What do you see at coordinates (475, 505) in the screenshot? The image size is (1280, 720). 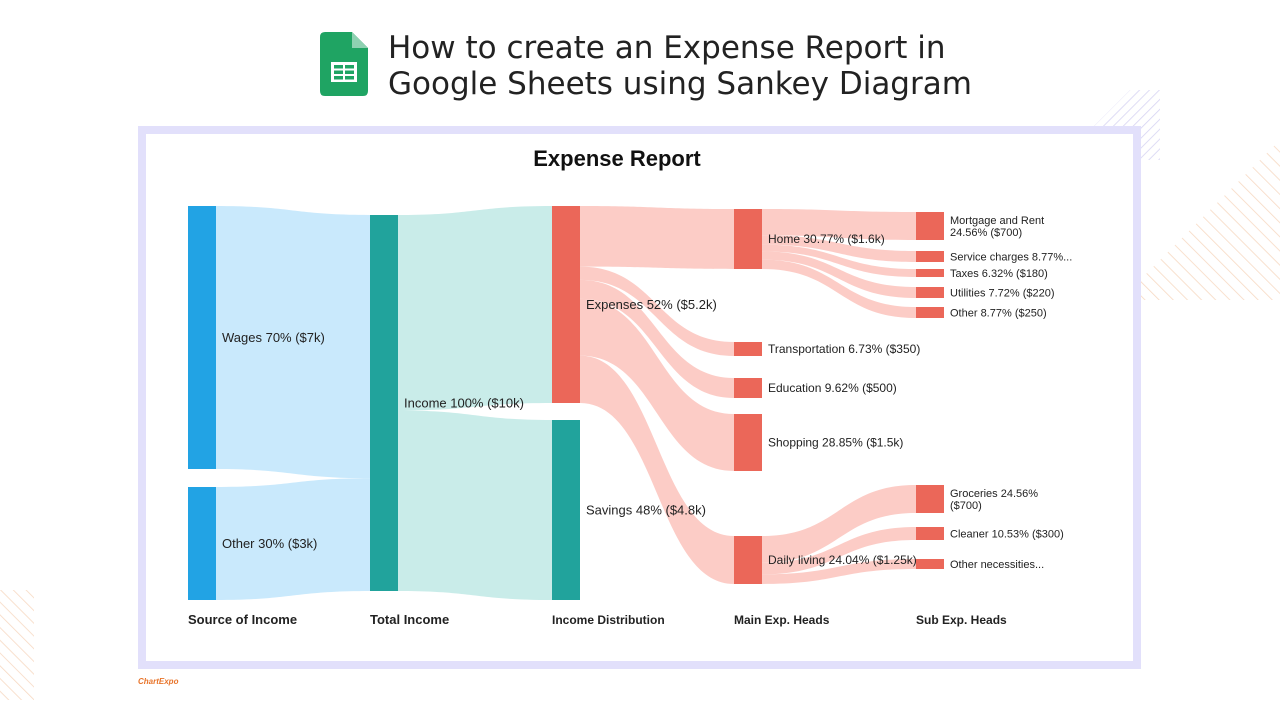 I see `link-income-savings` at bounding box center [475, 505].